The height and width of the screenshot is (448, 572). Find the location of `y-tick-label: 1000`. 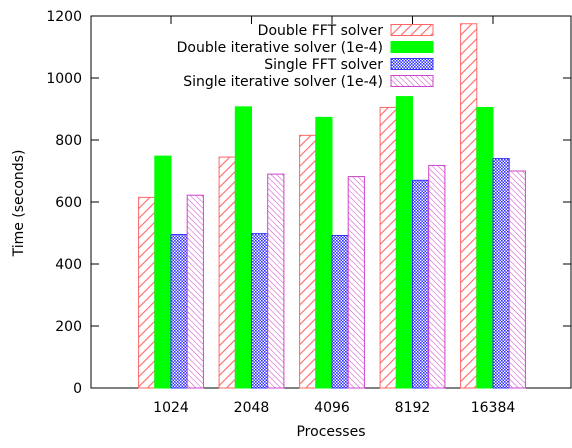

y-tick-label: 1000 is located at coordinates (64, 79).